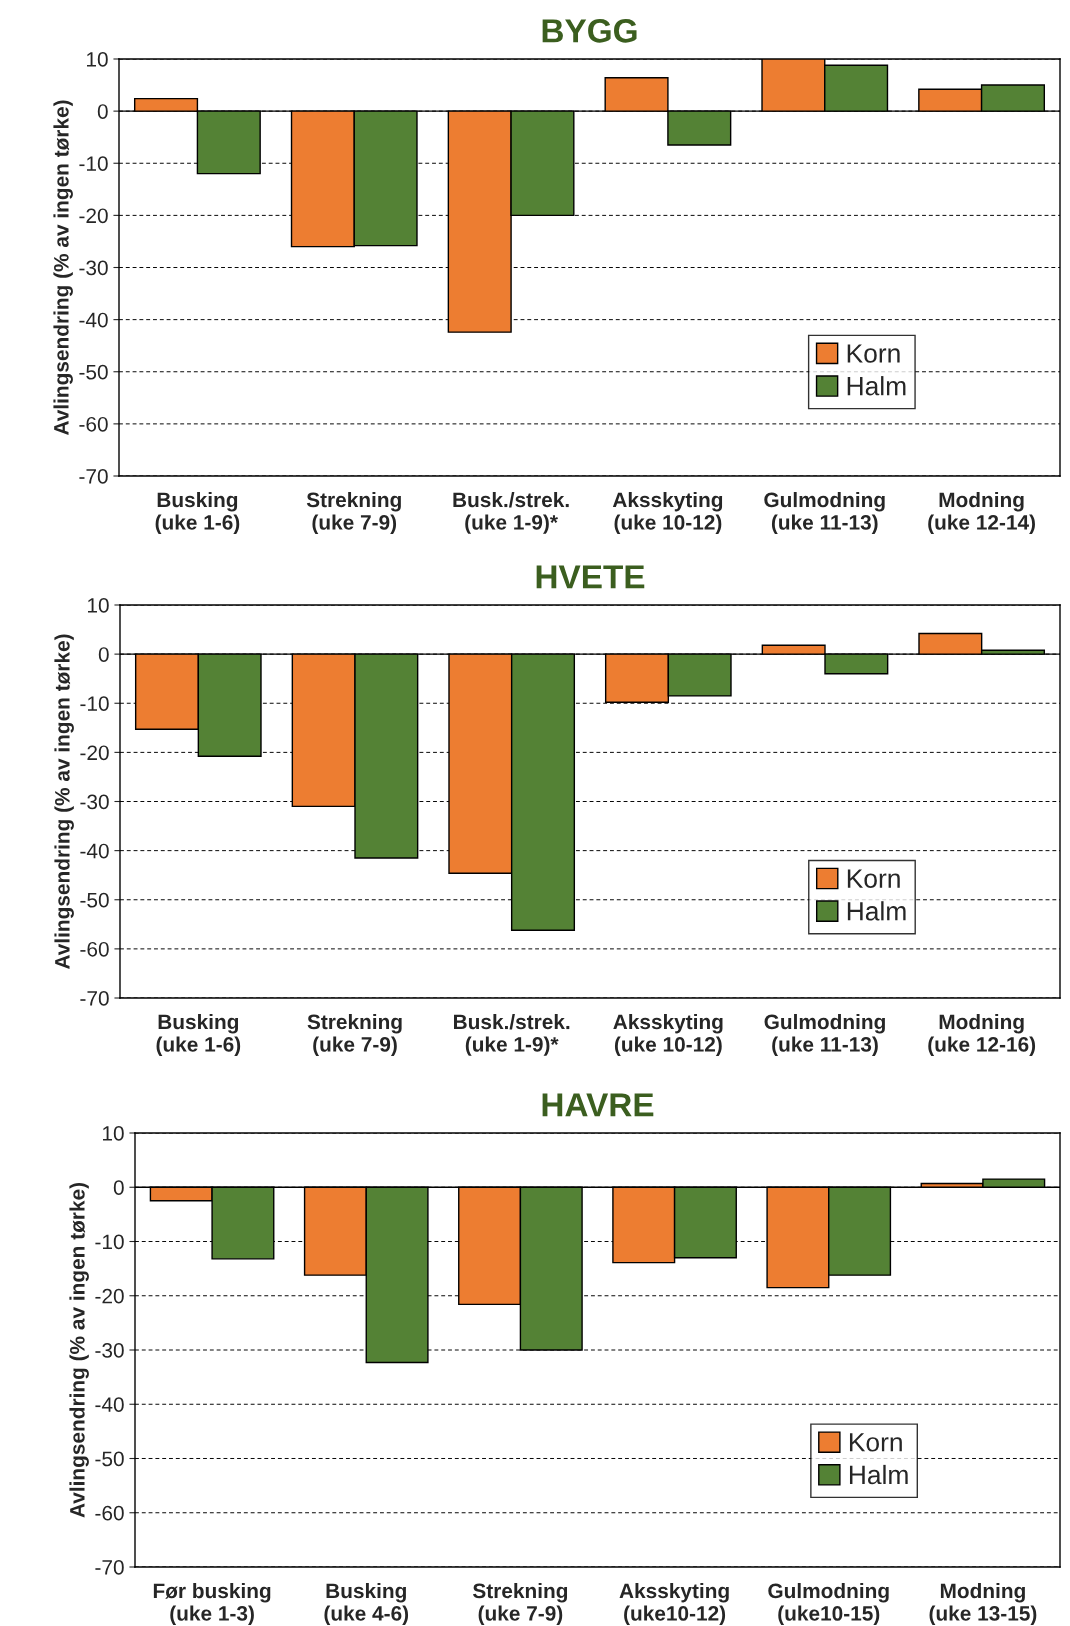  I want to click on chart-title: HVETE, so click(590, 577).